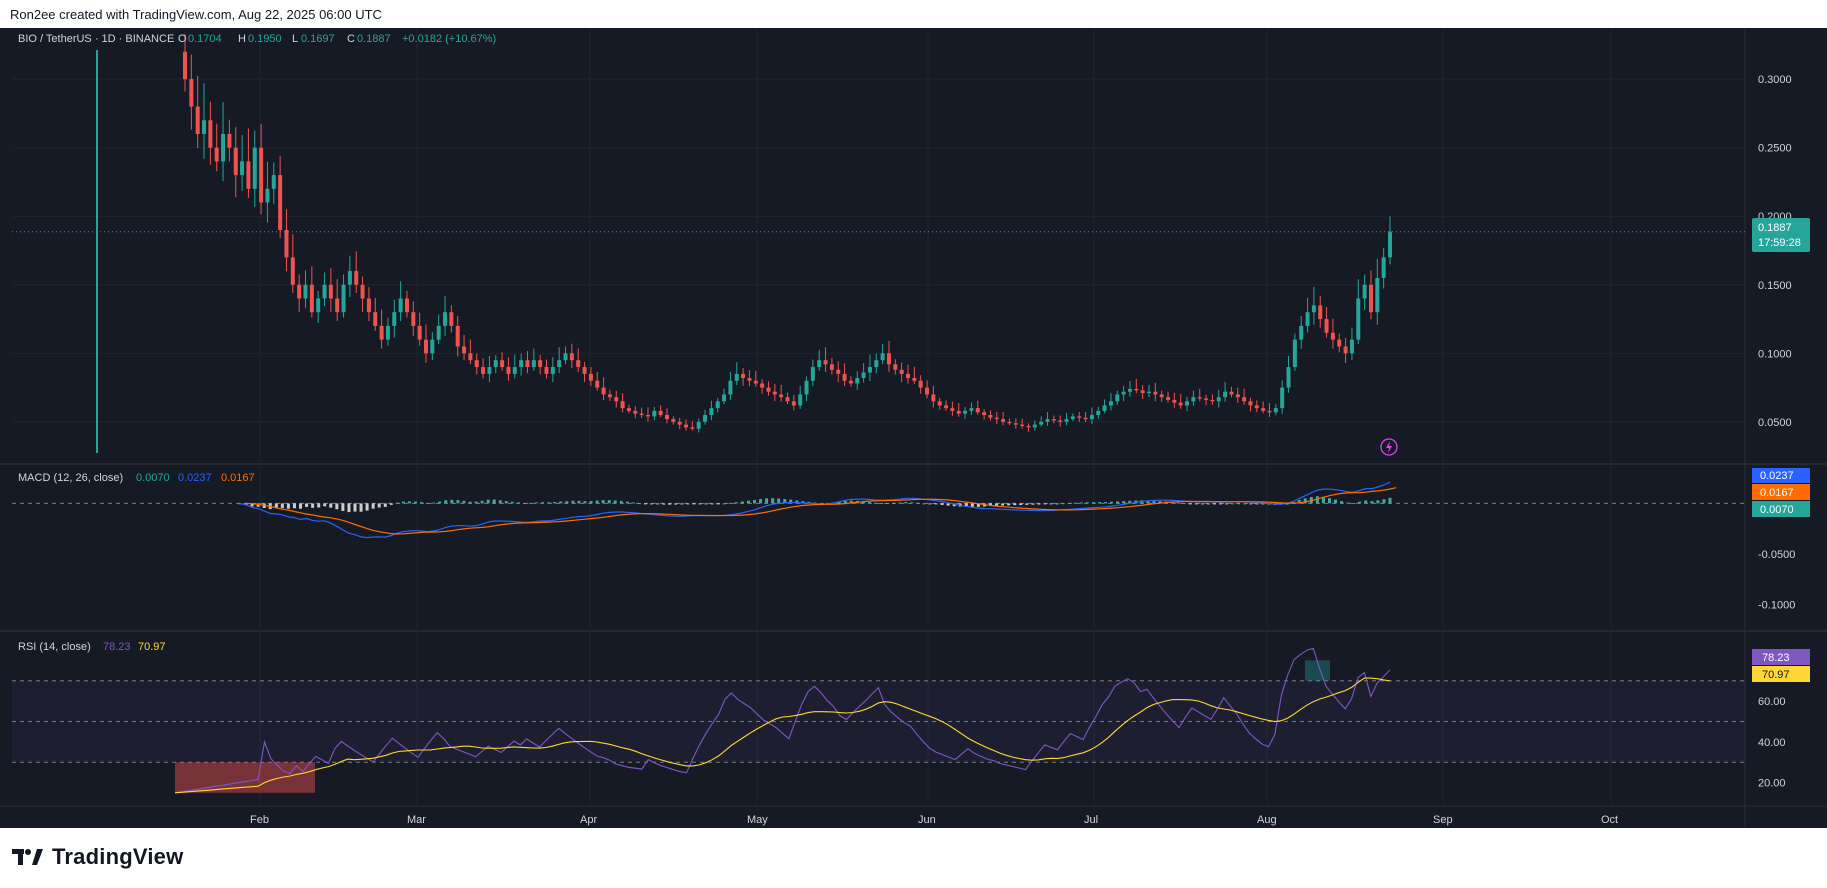  Describe the element at coordinates (934, 820) in the screenshot. I see `time-axis: Feb Mar Apr May Jun Jul Aug Sep Oct` at that location.